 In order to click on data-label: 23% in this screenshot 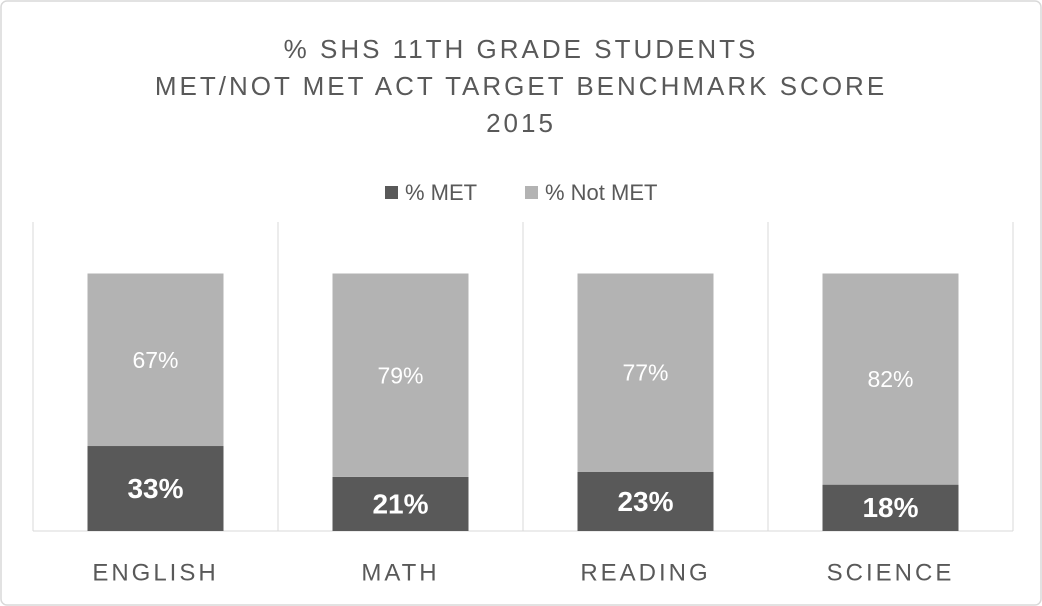, I will do `click(645, 501)`.